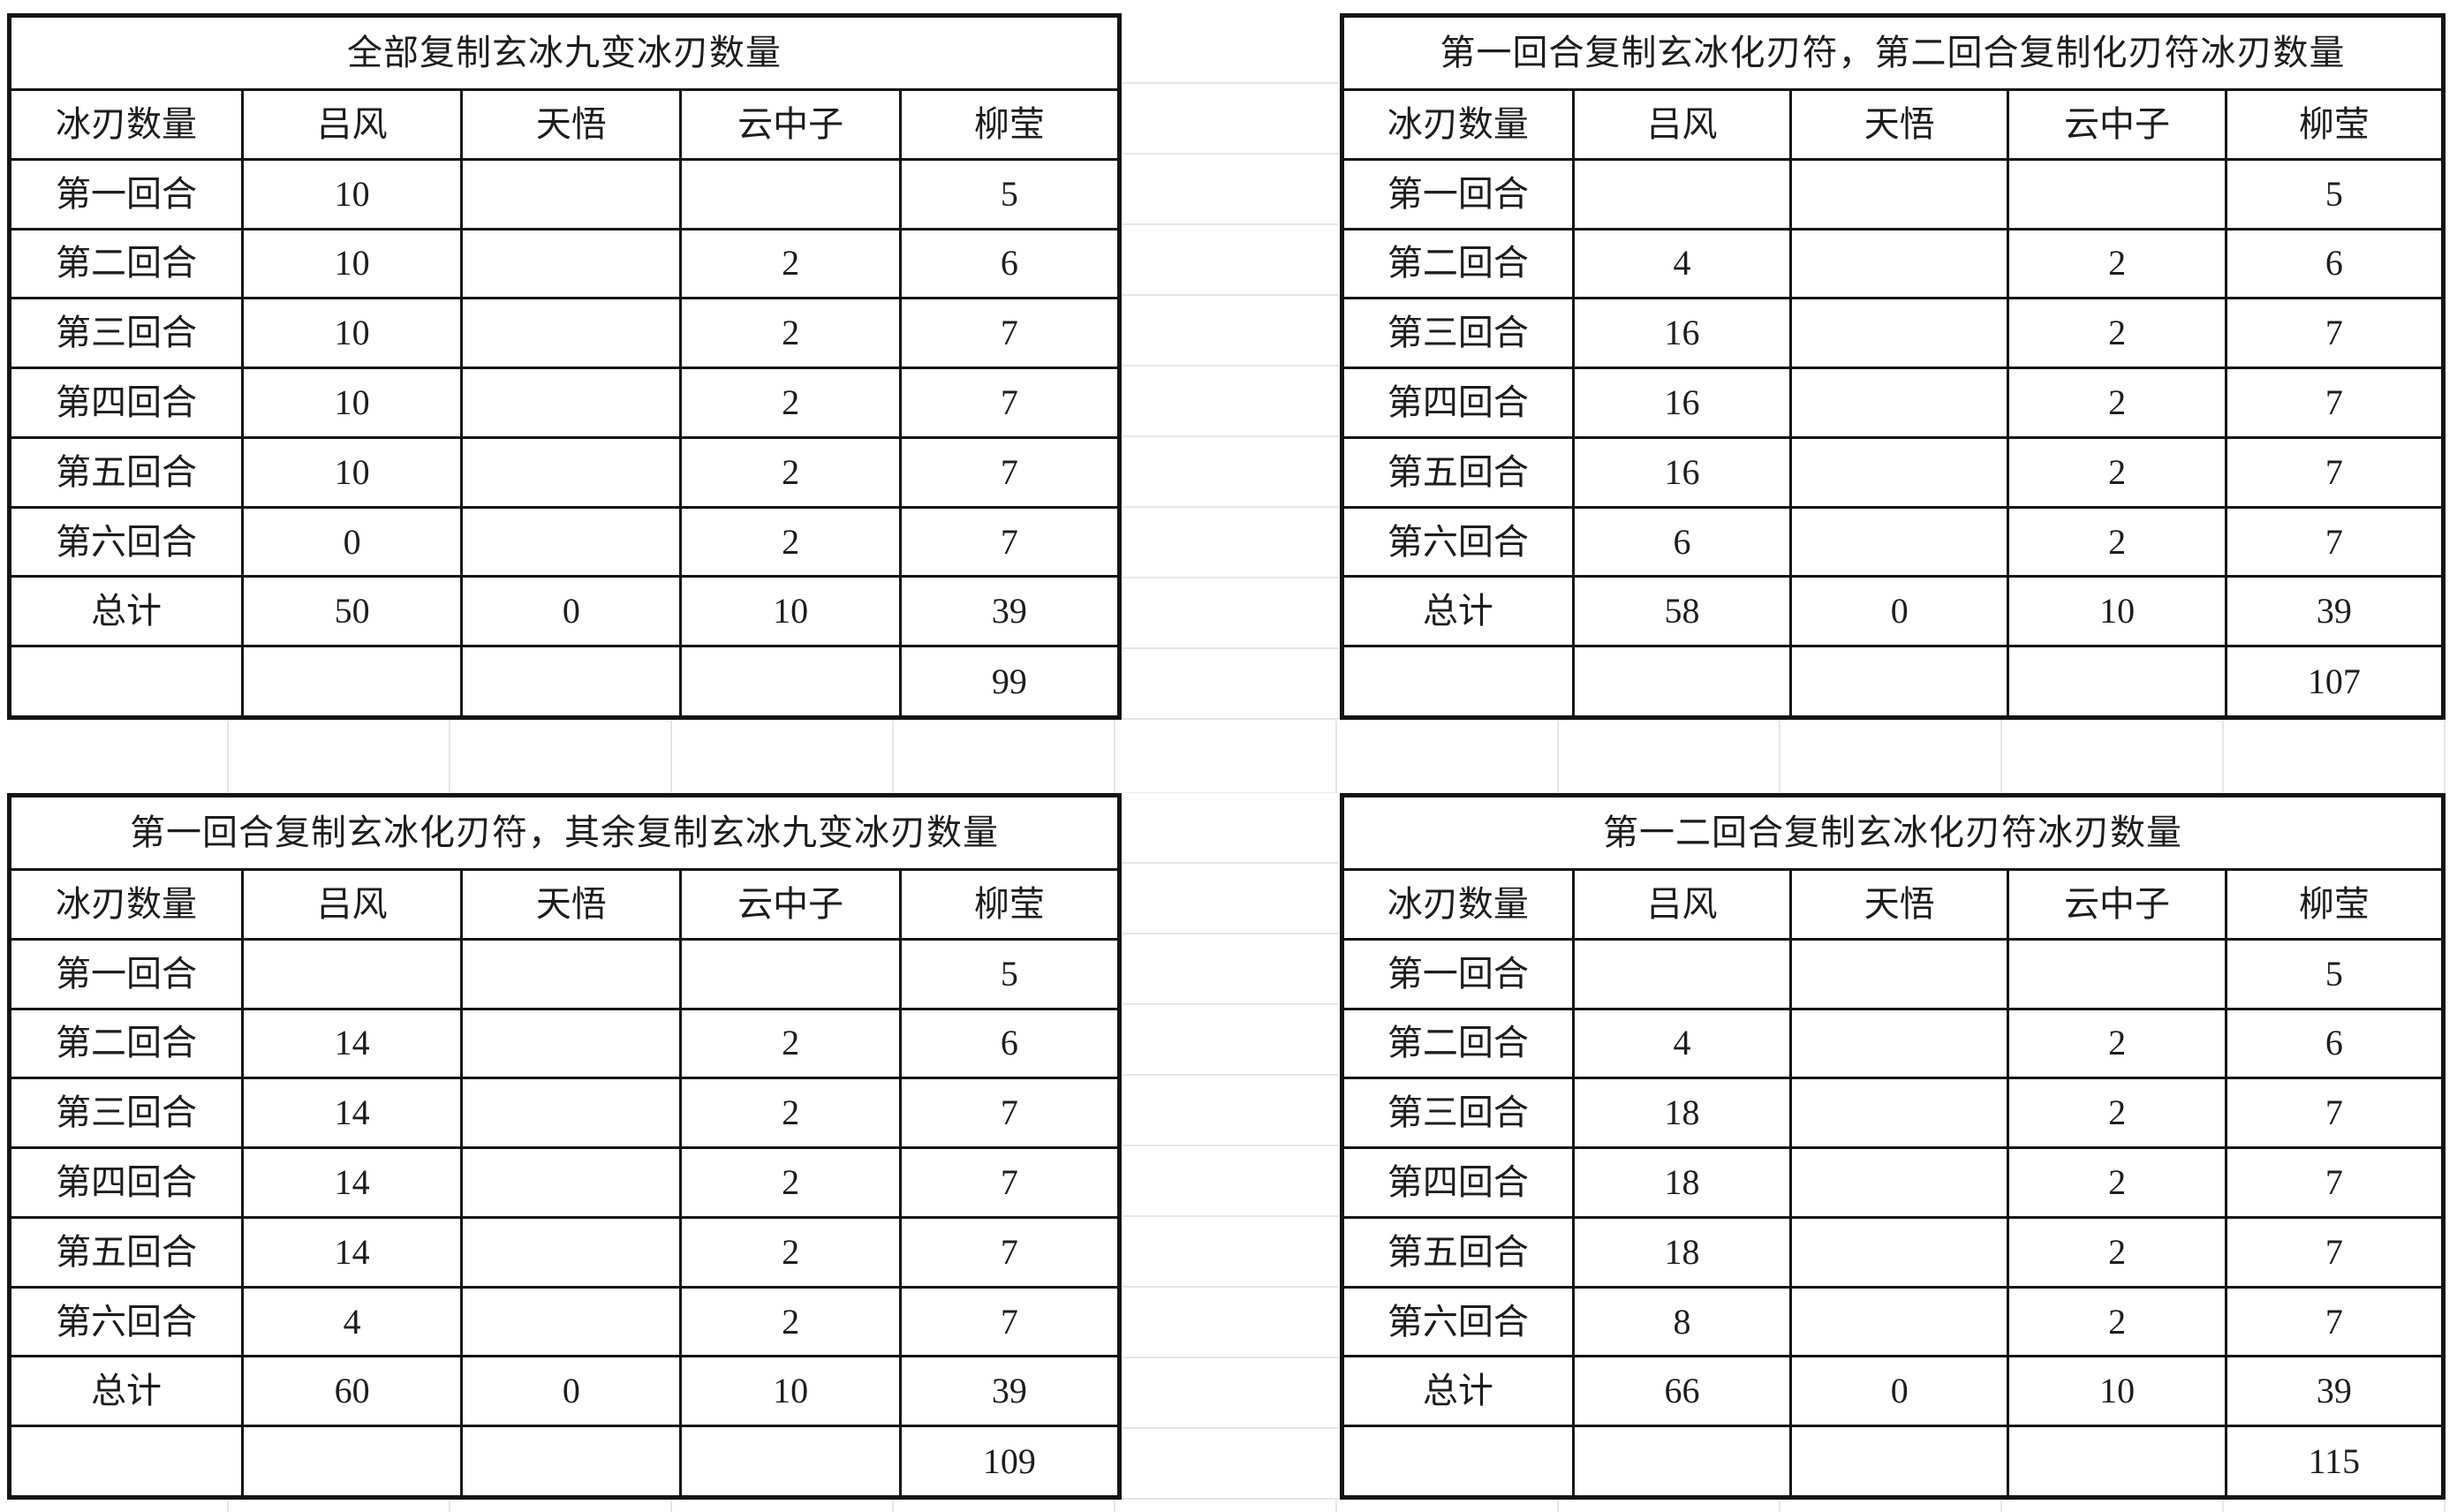 The width and height of the screenshot is (2457, 1512). Describe the element at coordinates (352, 612) in the screenshot. I see `table-cell: 50` at that location.